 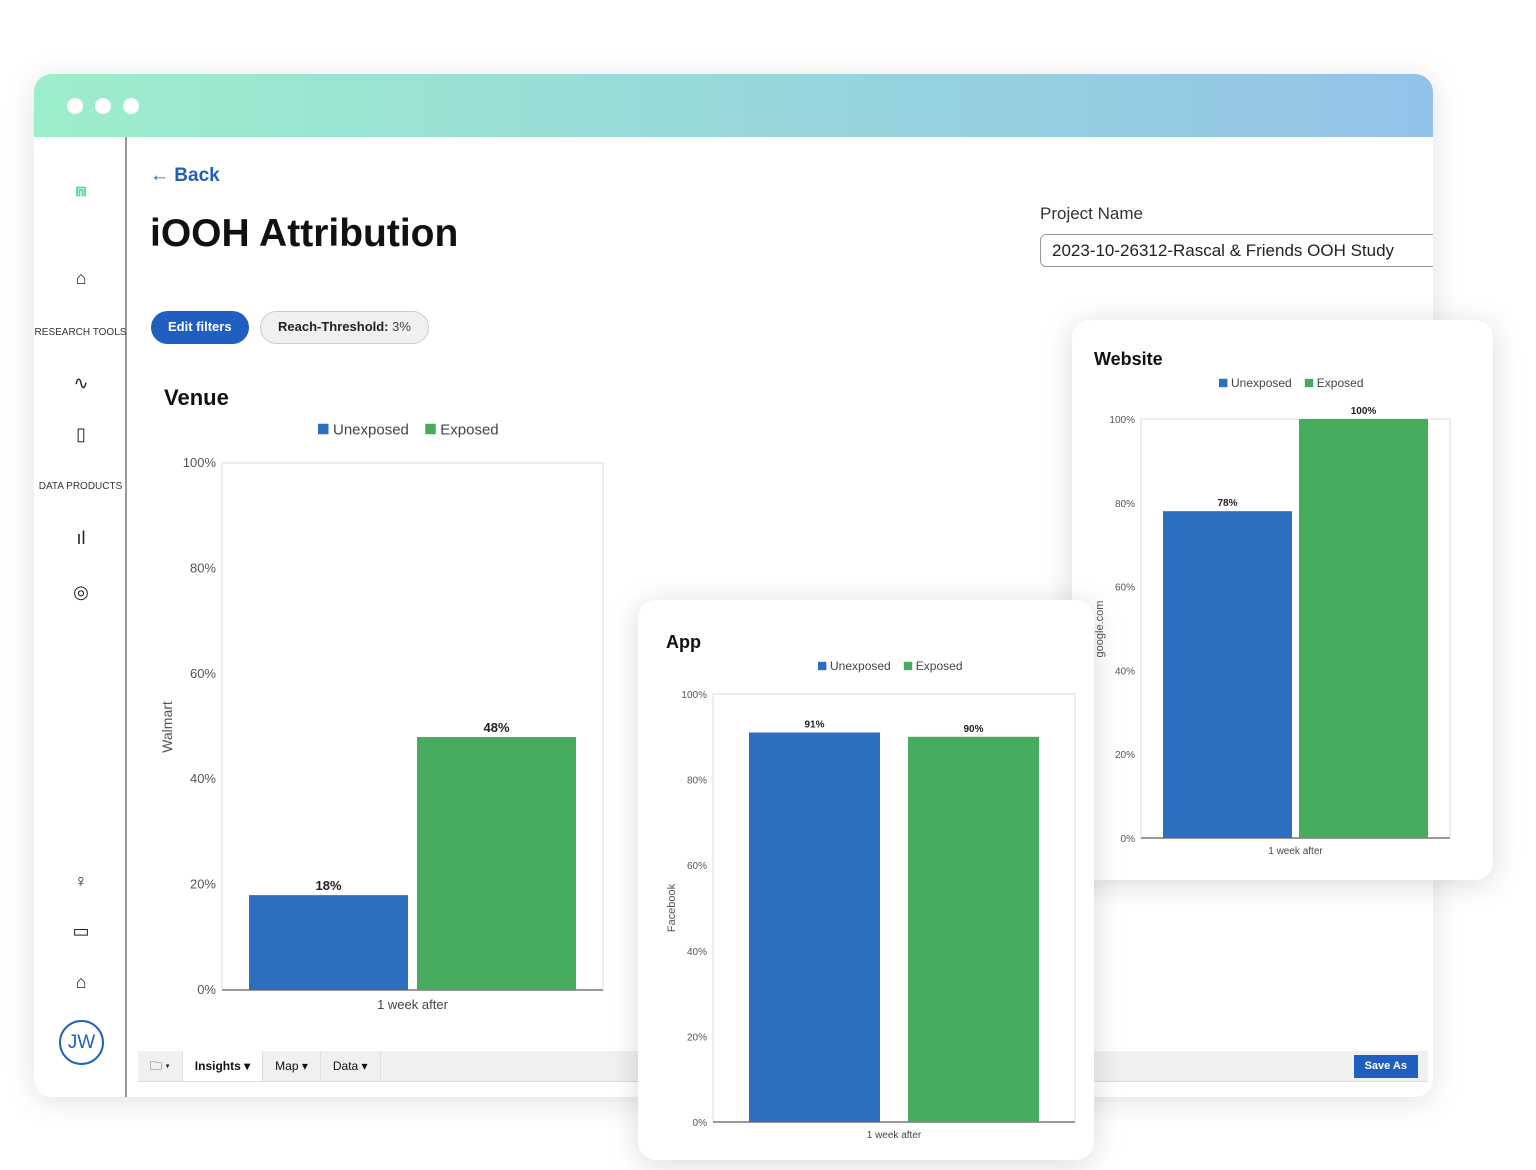 I want to click on threshold-label: Reach-Threshold:, so click(x=333, y=326).